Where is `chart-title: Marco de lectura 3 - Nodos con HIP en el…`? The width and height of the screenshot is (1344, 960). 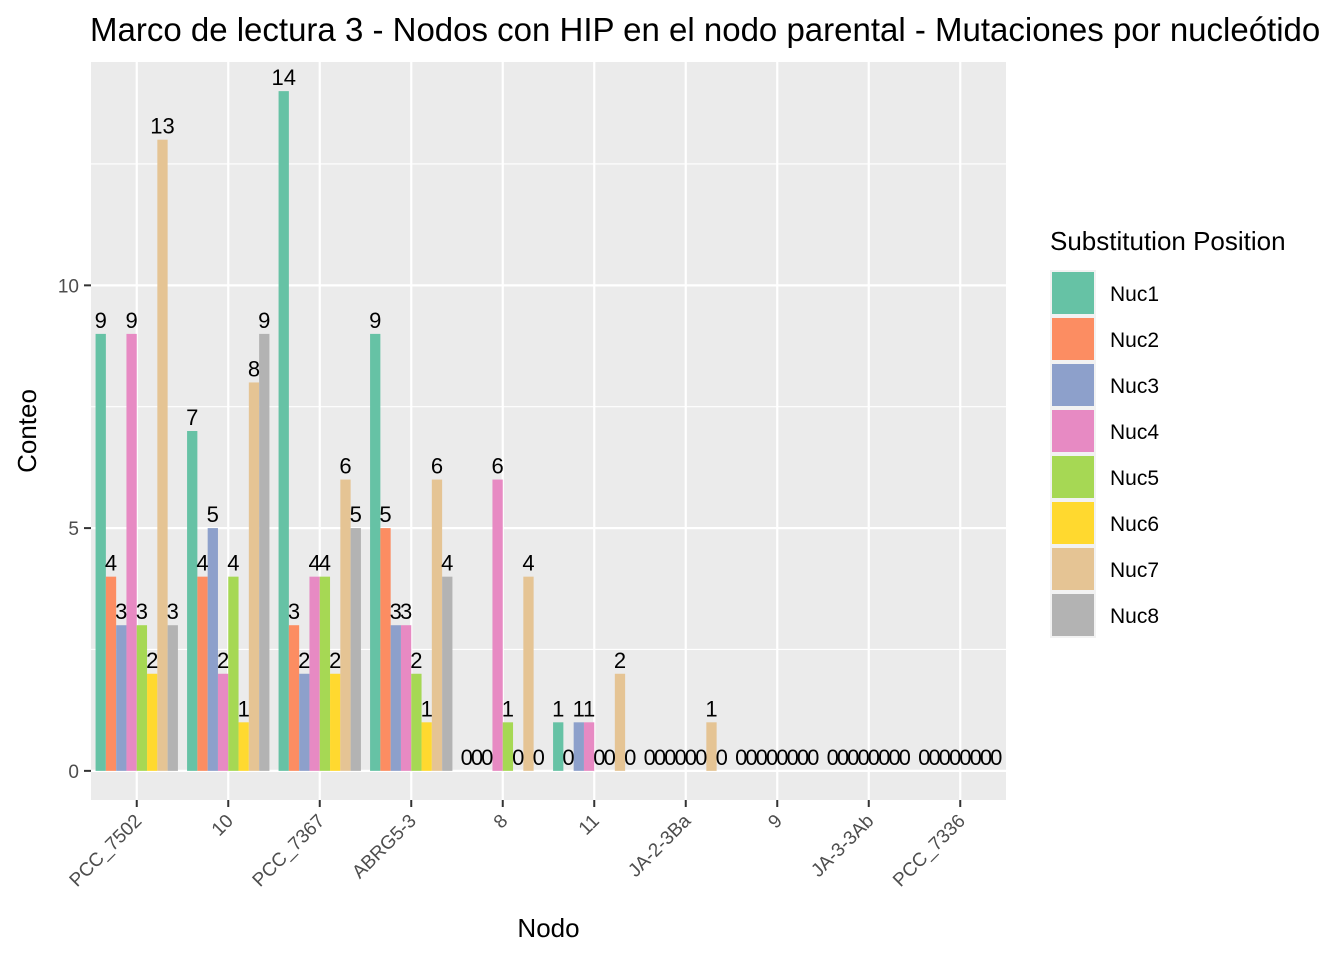
chart-title: Marco de lectura 3 - Nodos con HIP en el… is located at coordinates (705, 29).